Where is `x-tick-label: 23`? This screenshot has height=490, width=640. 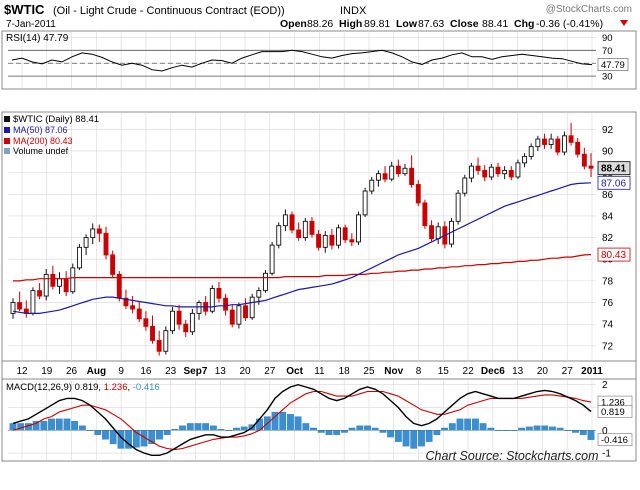
x-tick-label: 23 is located at coordinates (171, 371).